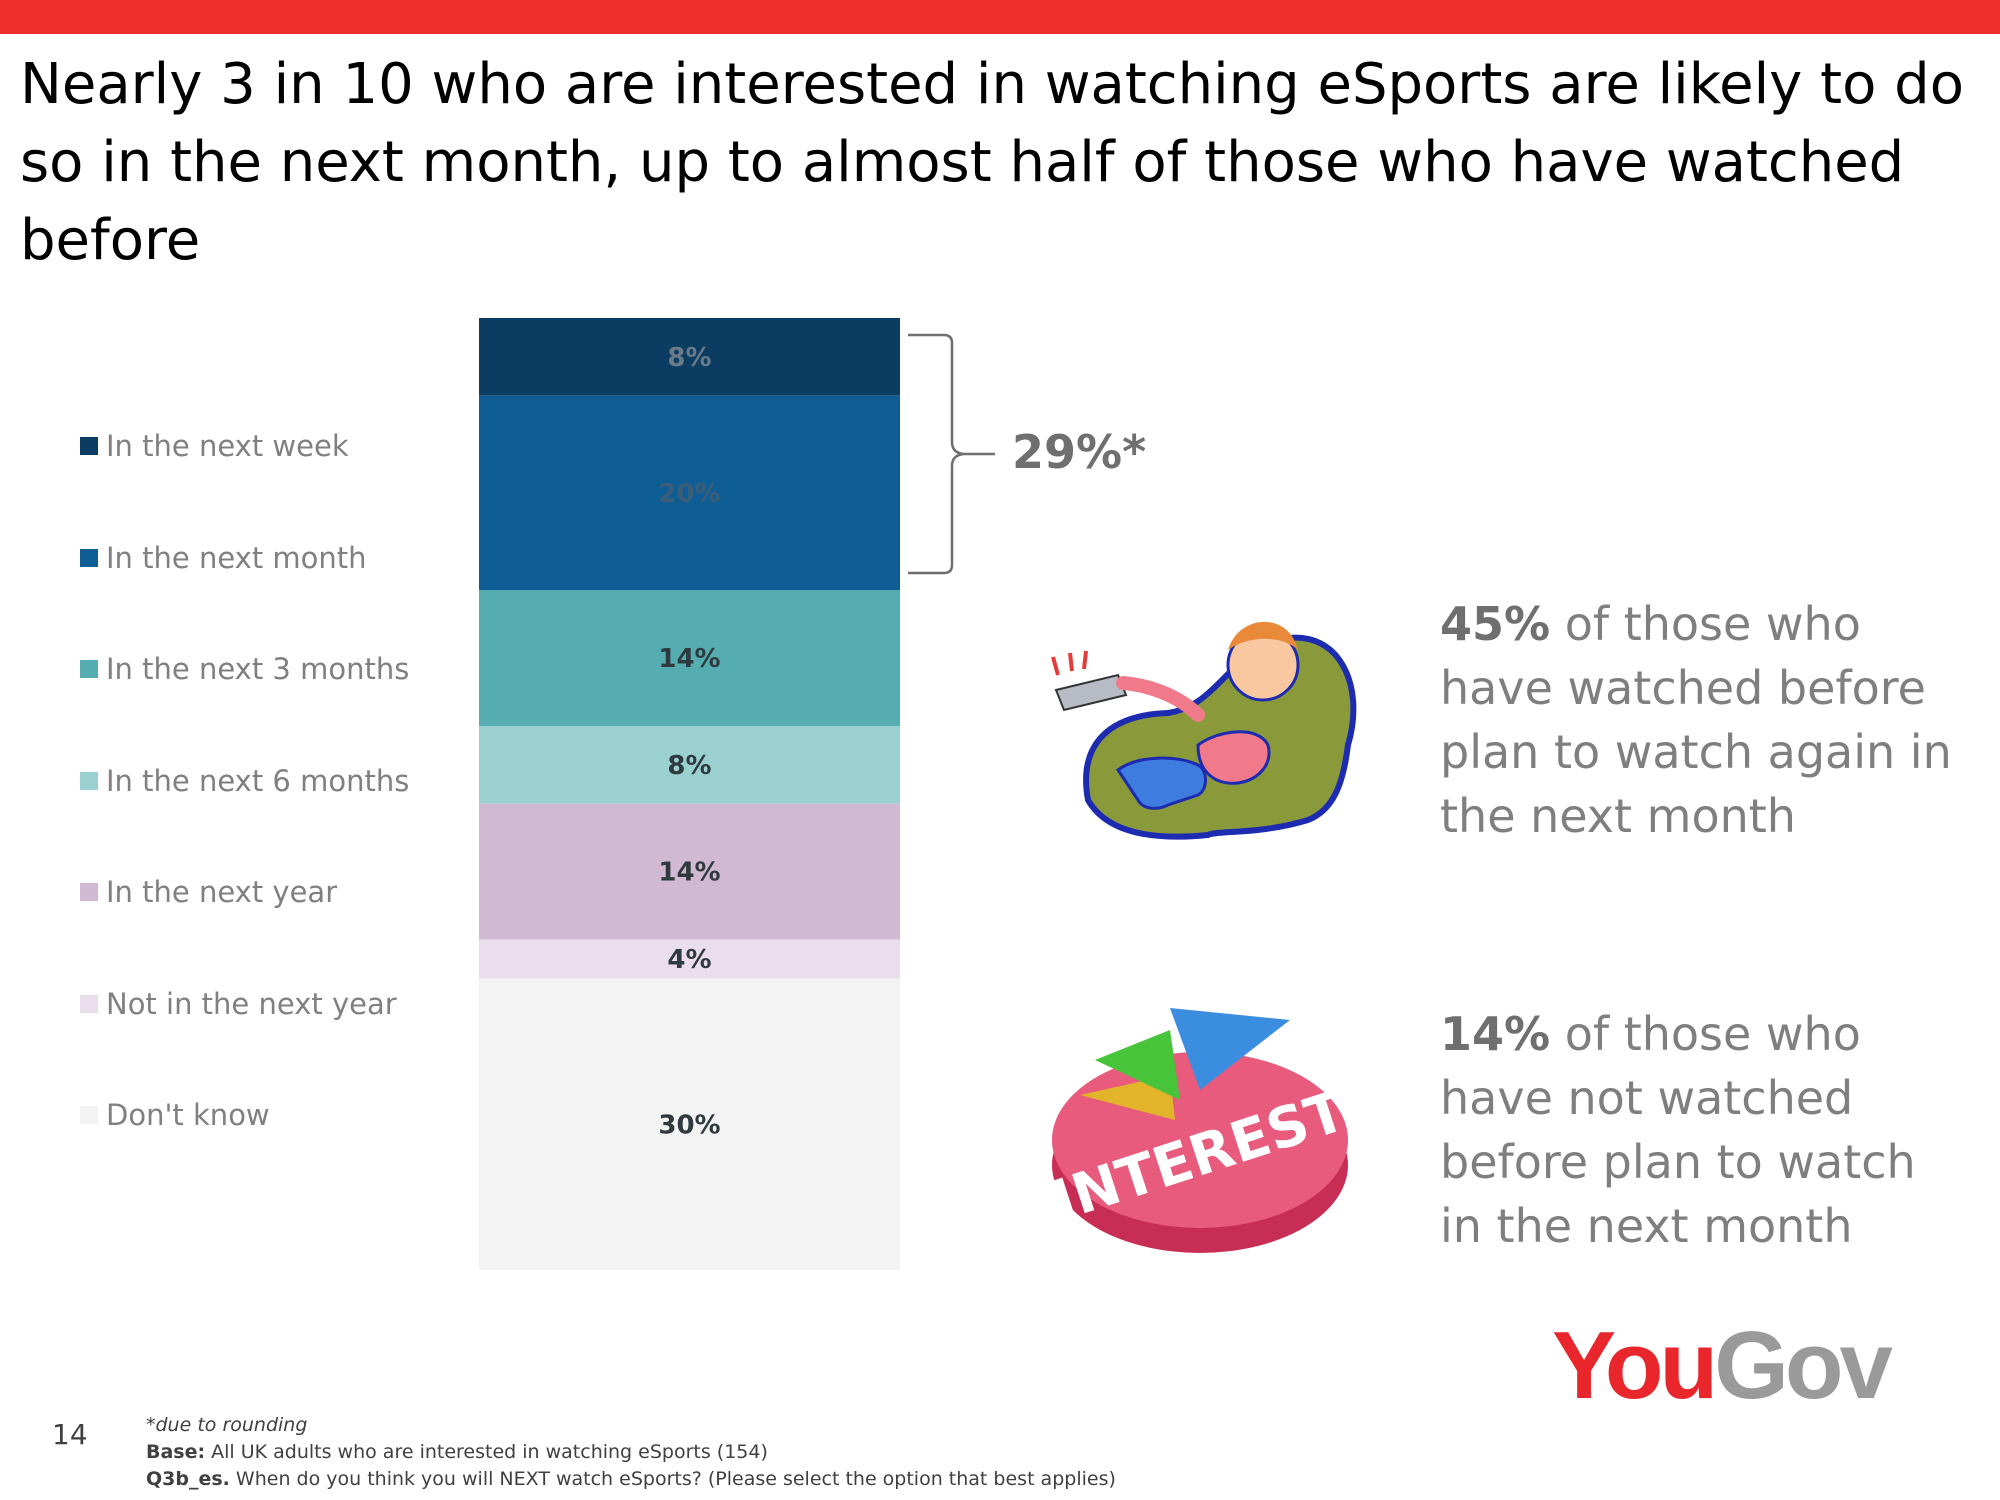 Image resolution: width=2000 pixels, height=1500 pixels. Describe the element at coordinates (258, 780) in the screenshot. I see `legend-label: In the next 6 months` at that location.